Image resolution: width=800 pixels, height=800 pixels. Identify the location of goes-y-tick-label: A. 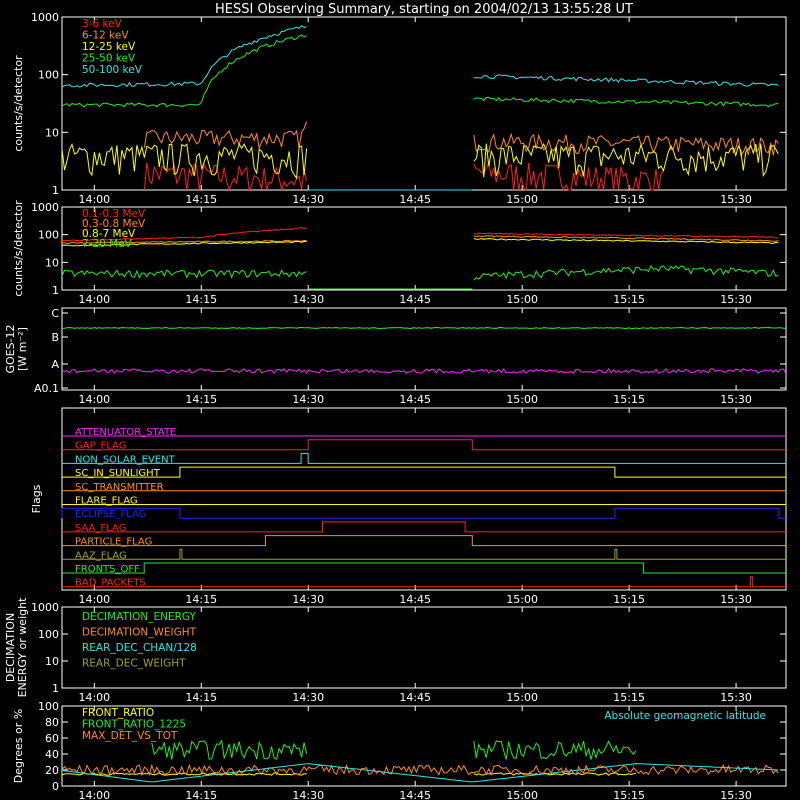
(55, 364).